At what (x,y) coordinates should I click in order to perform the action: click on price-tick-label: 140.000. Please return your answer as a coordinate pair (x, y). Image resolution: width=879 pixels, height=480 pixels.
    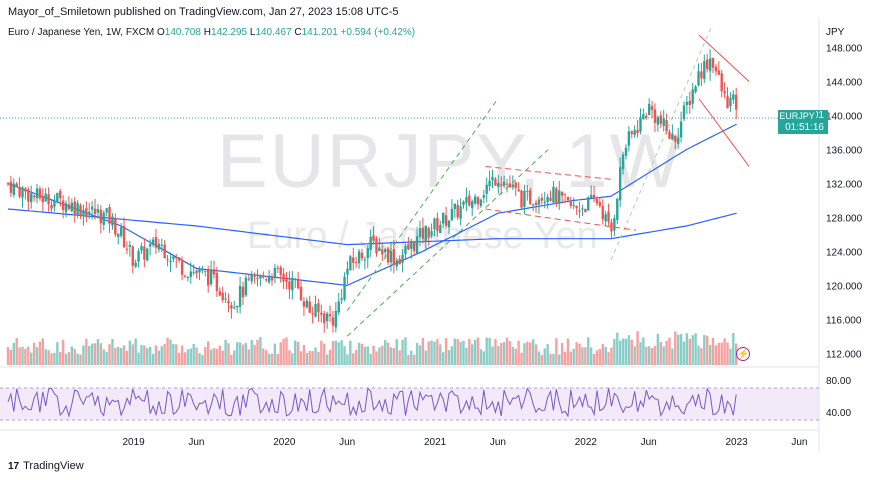
    Looking at the image, I should click on (844, 117).